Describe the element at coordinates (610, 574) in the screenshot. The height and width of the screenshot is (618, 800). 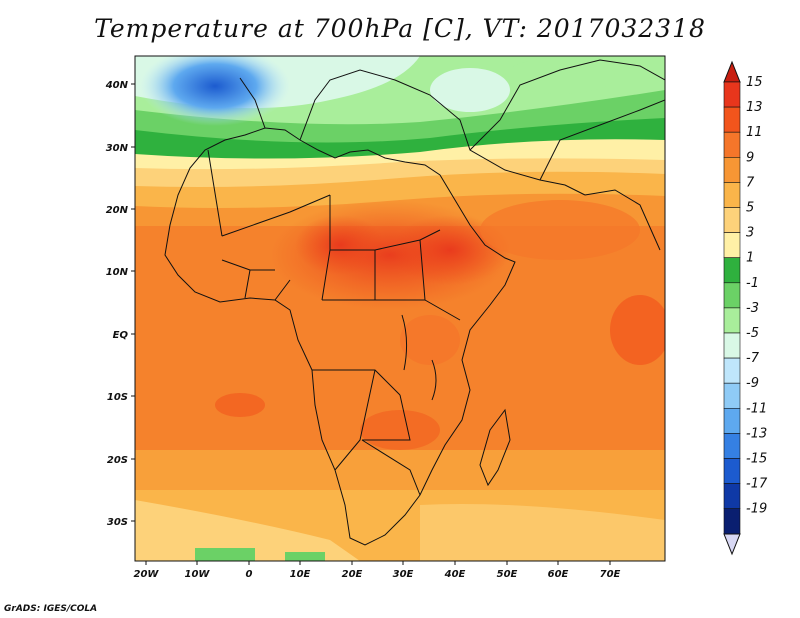
I see `lon-label: 70E` at that location.